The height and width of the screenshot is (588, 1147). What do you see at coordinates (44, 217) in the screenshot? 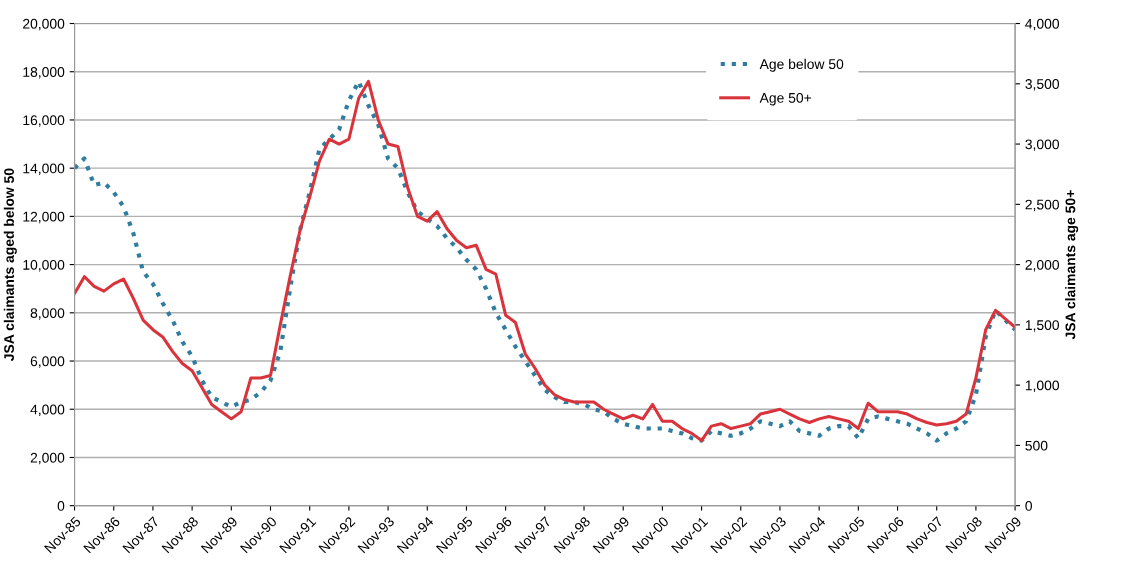
I see `y-tick-label: 12,000` at bounding box center [44, 217].